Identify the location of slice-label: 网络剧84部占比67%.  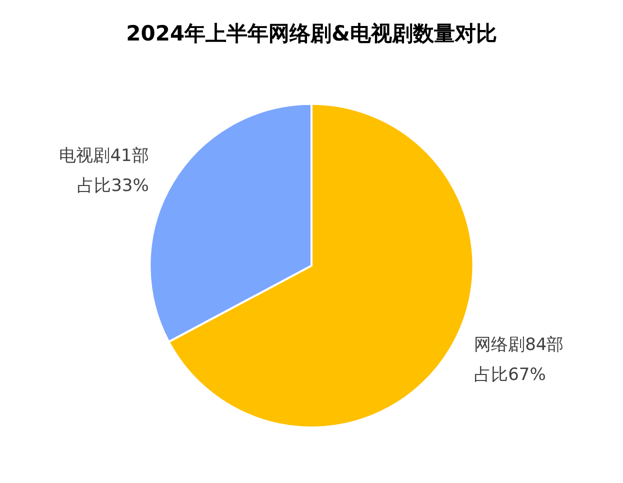
(519, 360).